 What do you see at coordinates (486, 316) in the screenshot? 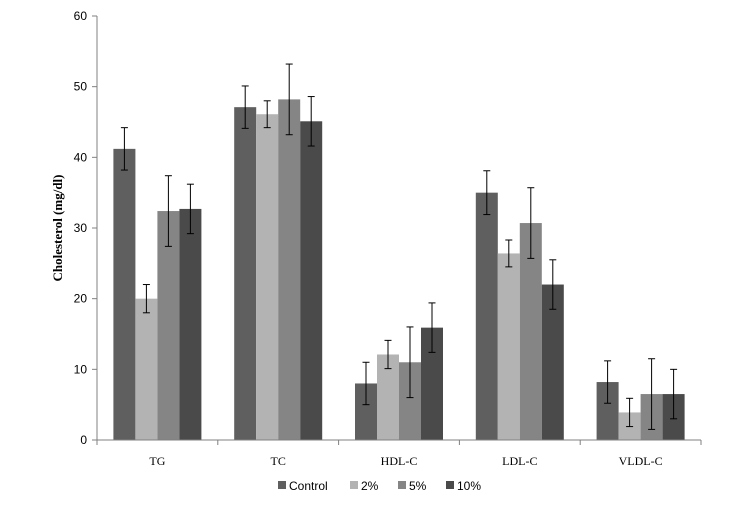
I see `bar-ldl-c-control` at bounding box center [486, 316].